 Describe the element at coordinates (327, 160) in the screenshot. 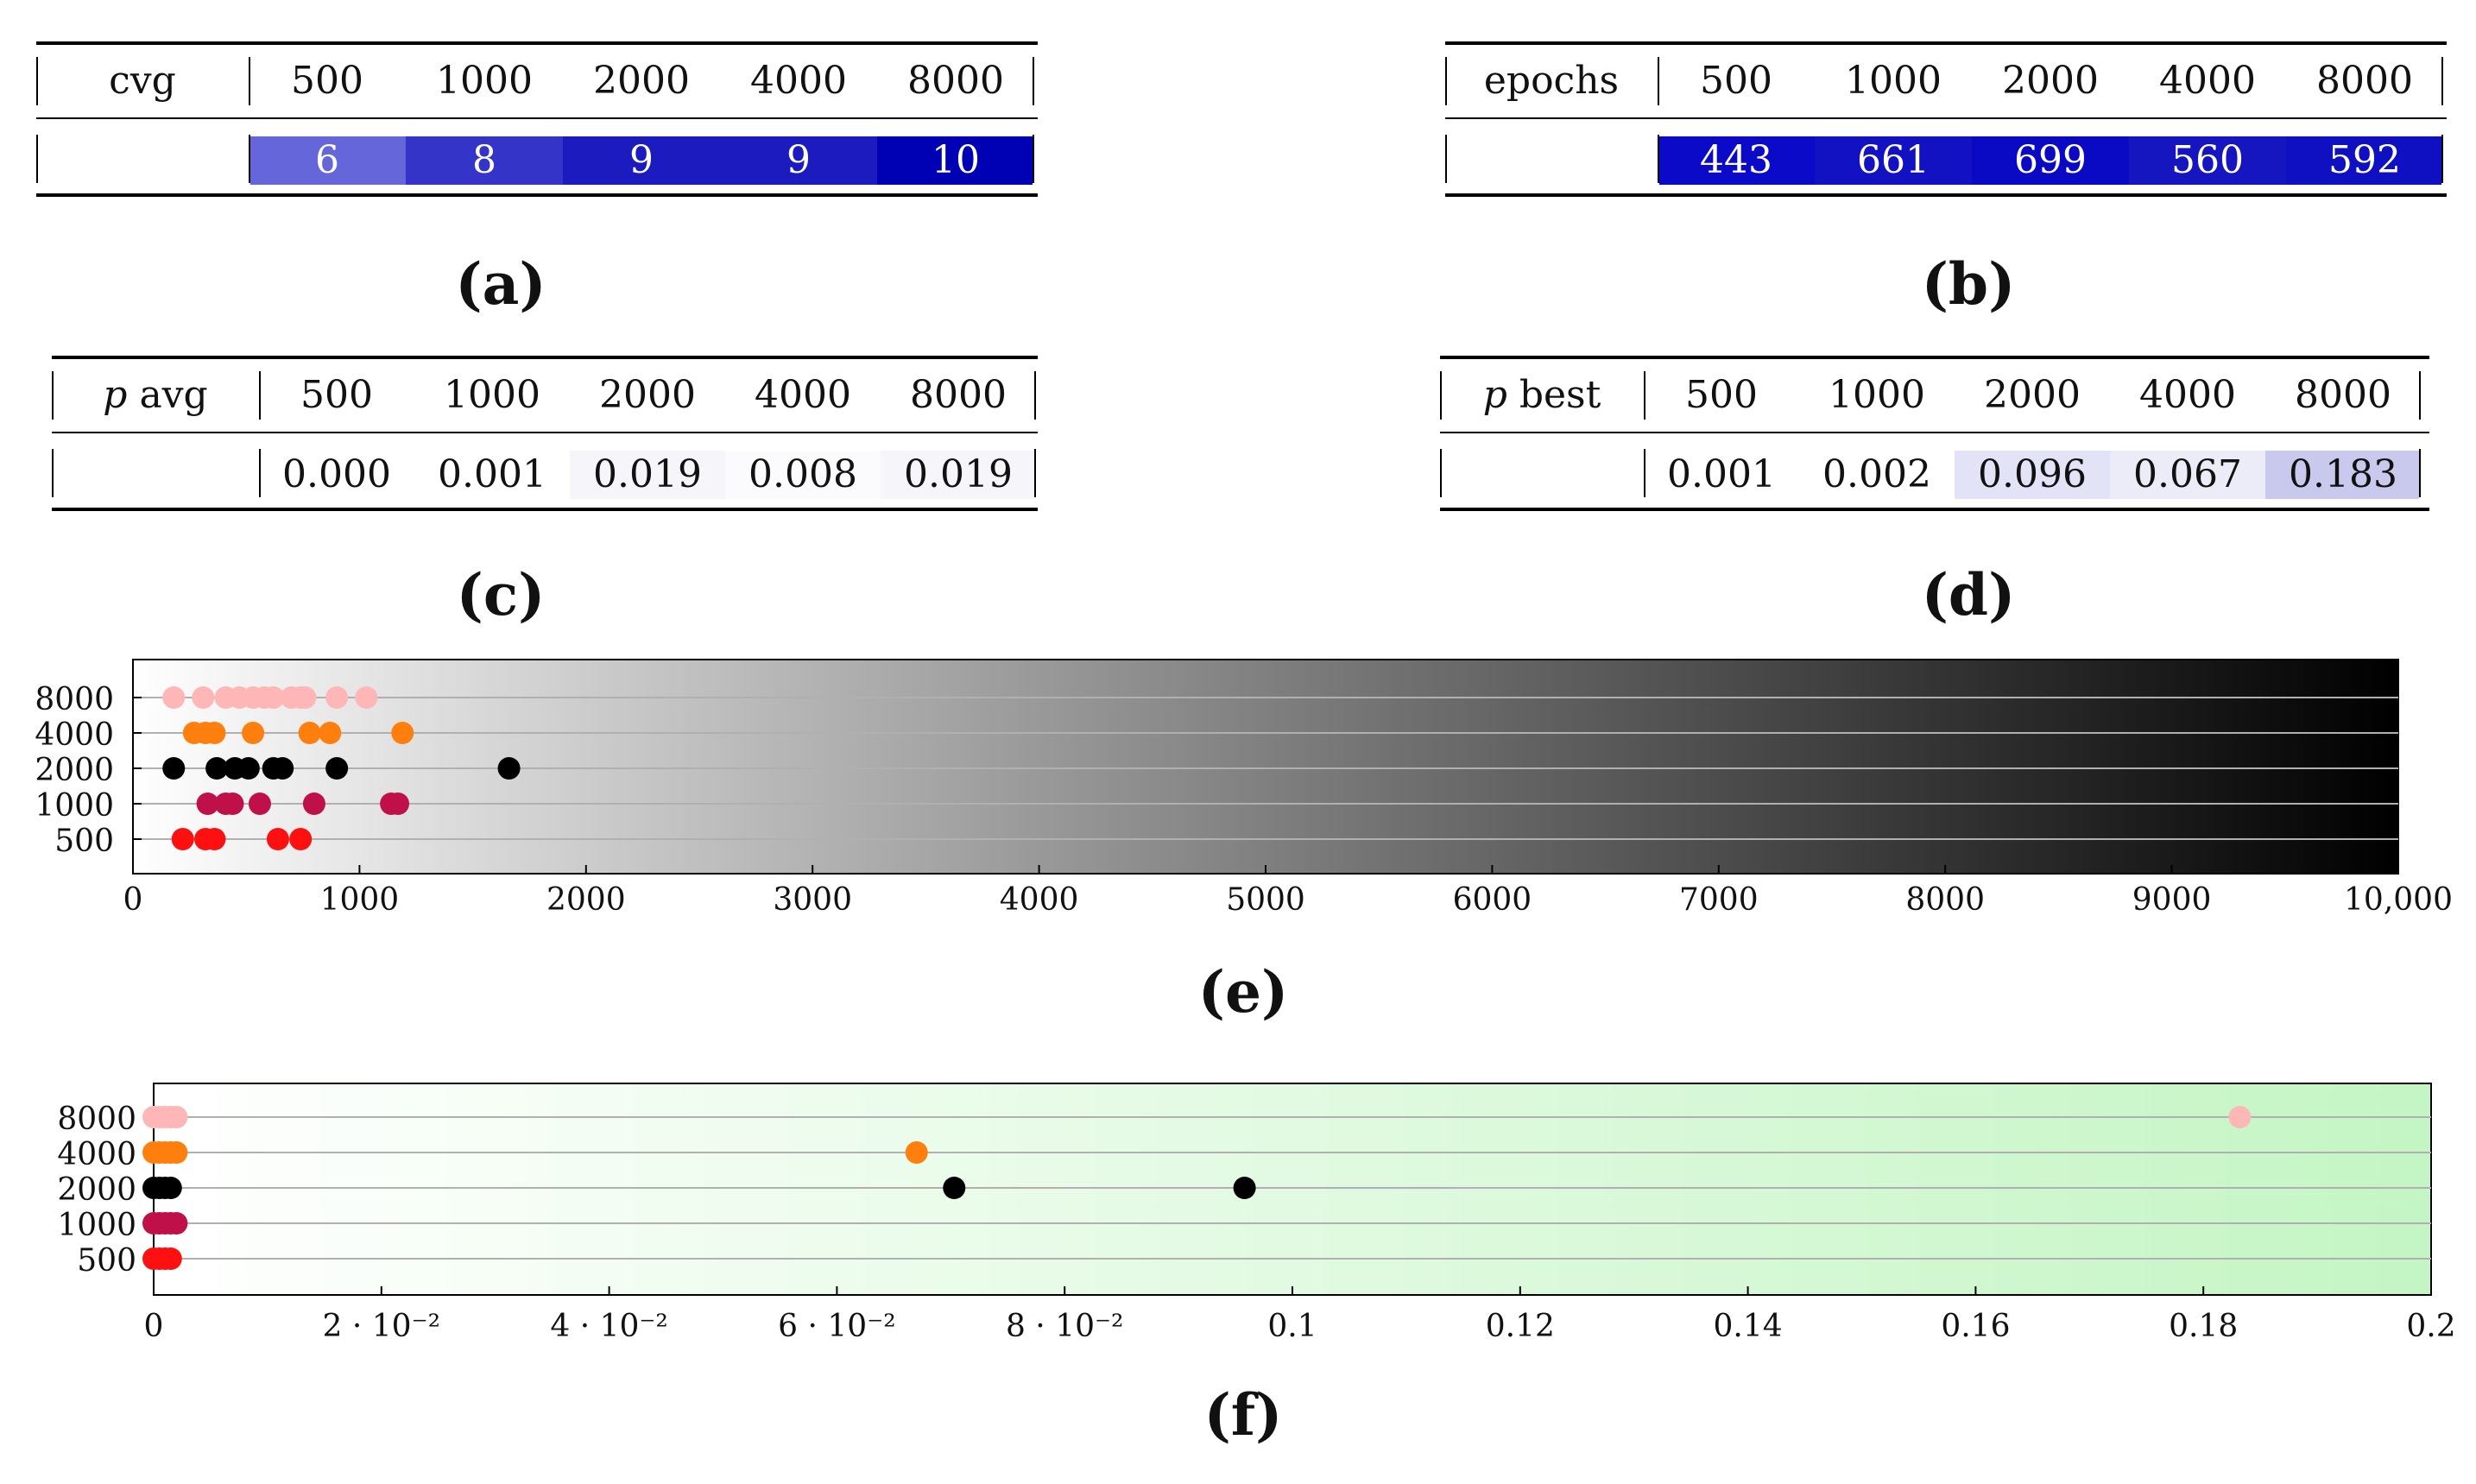

I see `table-value-cell: 6` at that location.